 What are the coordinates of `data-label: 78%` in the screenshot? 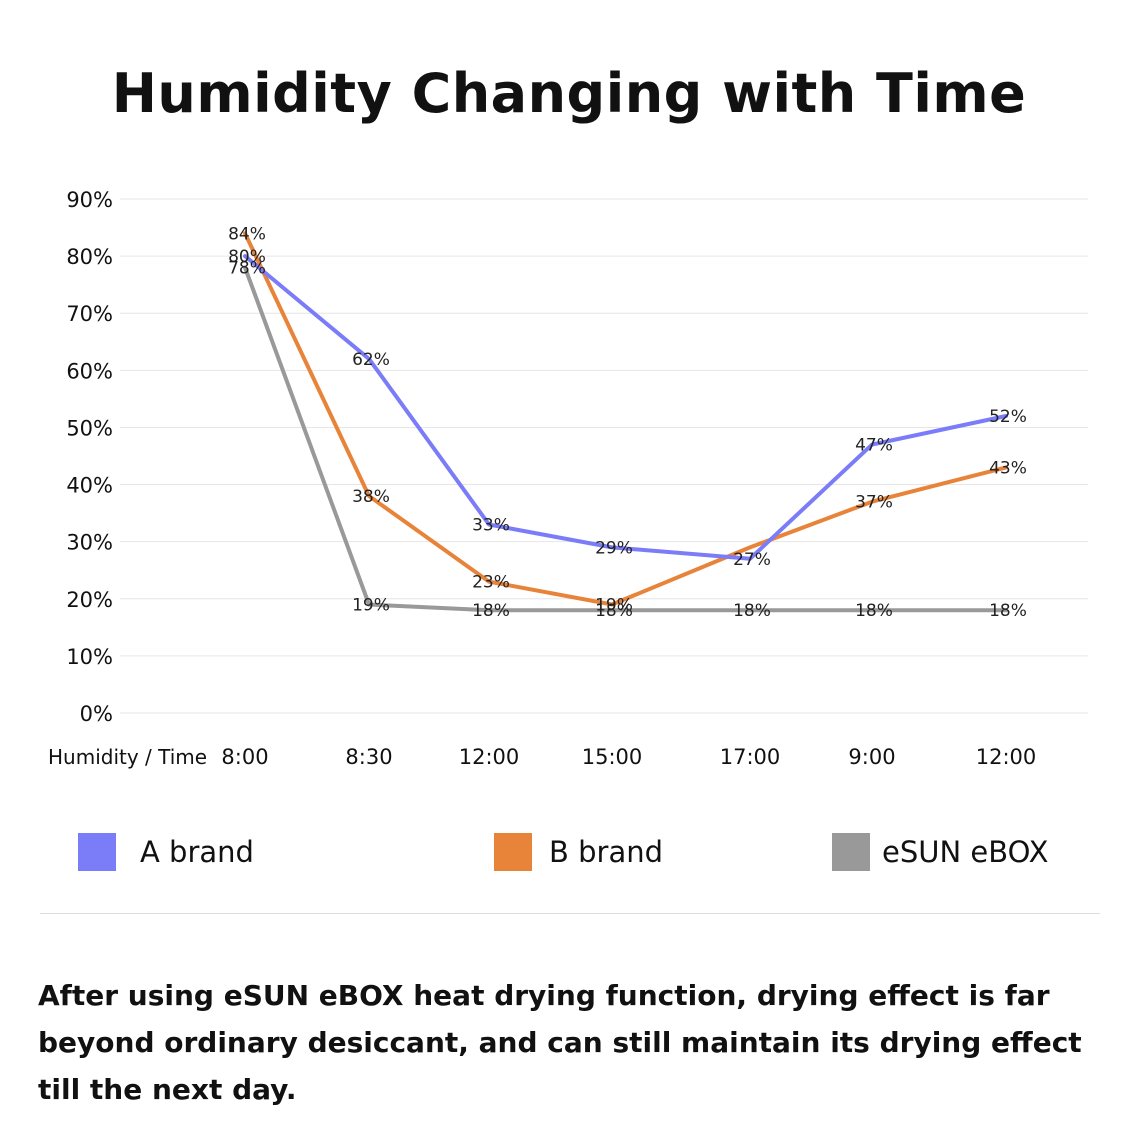 It's located at (247, 269).